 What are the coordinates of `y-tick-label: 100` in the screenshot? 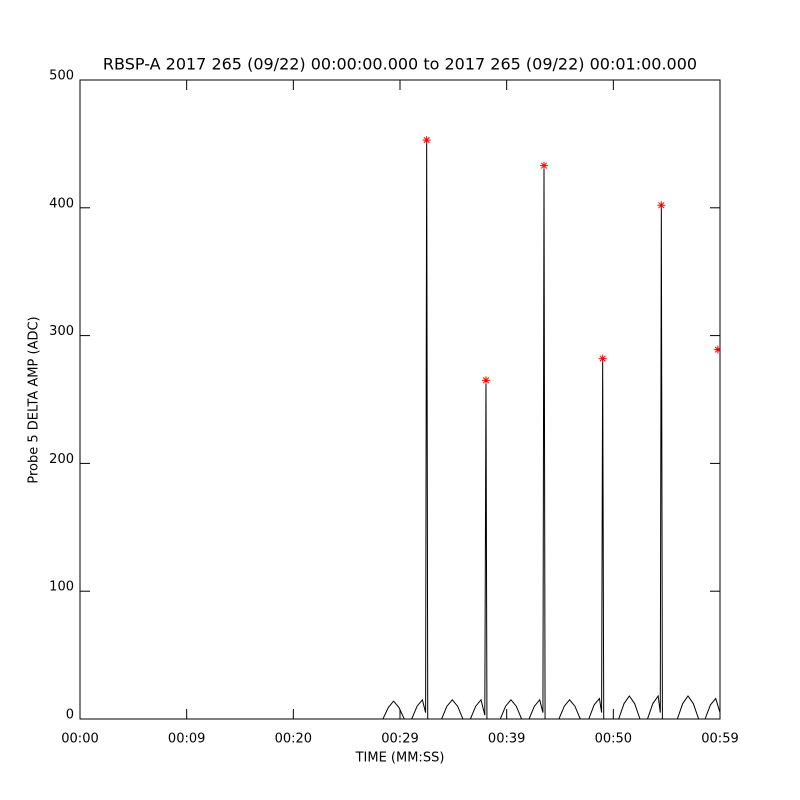 It's located at (61, 587).